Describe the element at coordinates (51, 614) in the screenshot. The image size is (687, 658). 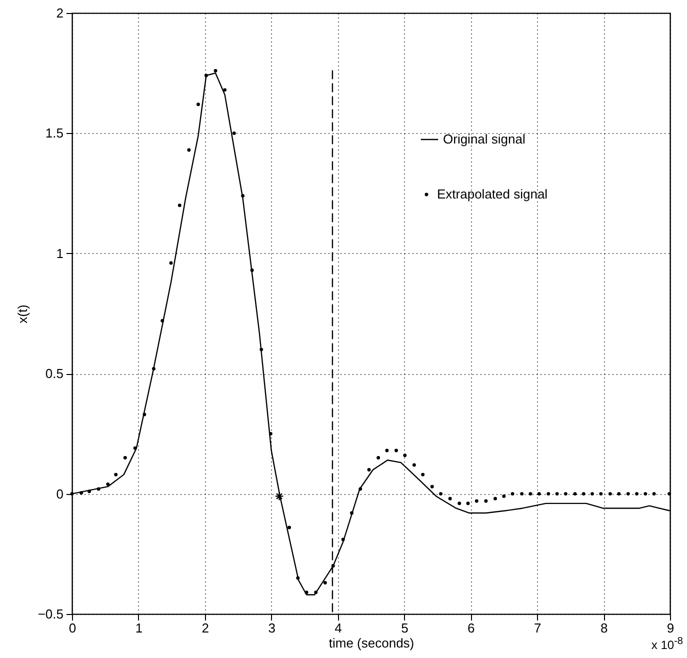
I see `y-tick-label: −0.5` at that location.